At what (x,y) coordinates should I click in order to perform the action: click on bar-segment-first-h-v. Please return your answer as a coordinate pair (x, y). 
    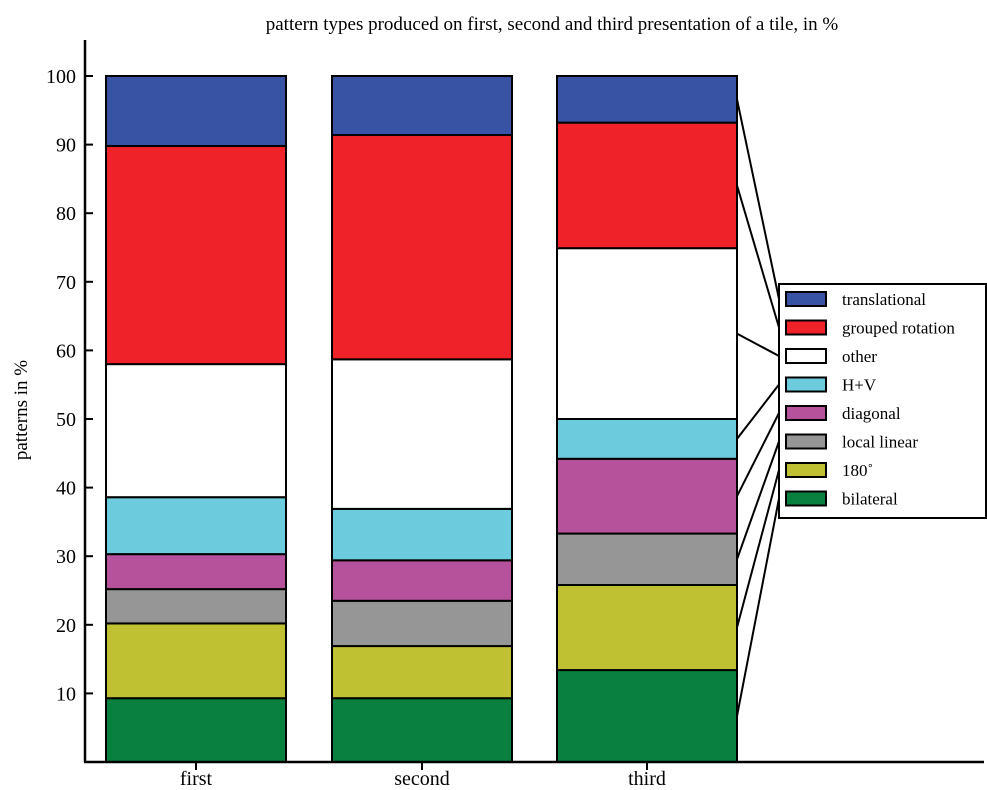
    Looking at the image, I should click on (196, 526).